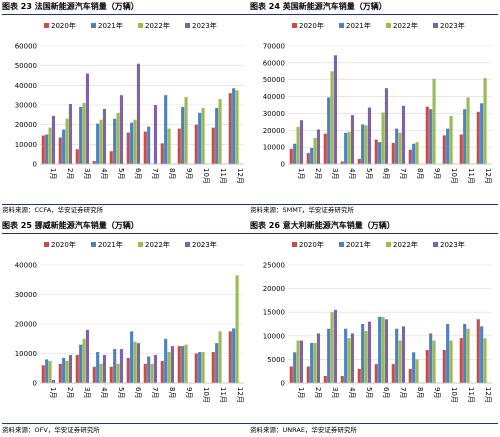 Image resolution: width=500 pixels, height=437 pixels. I want to click on y-tick-label: 5000, so click(276, 360).